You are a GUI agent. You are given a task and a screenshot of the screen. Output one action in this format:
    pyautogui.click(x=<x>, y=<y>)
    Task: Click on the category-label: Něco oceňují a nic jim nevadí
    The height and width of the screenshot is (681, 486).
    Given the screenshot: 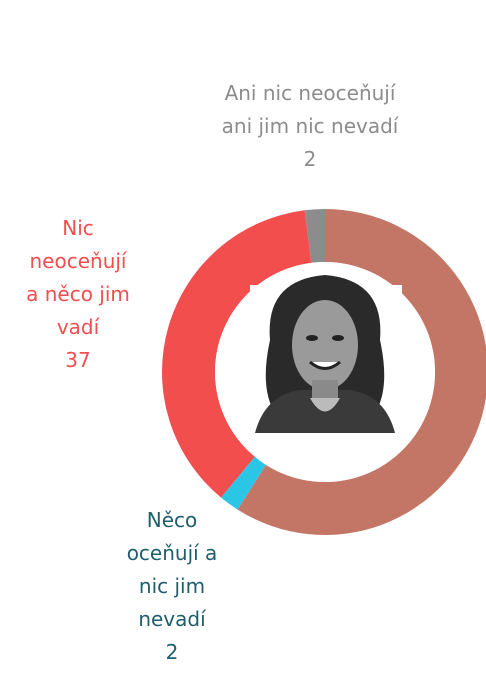 What is the action you would take?
    pyautogui.click(x=172, y=569)
    